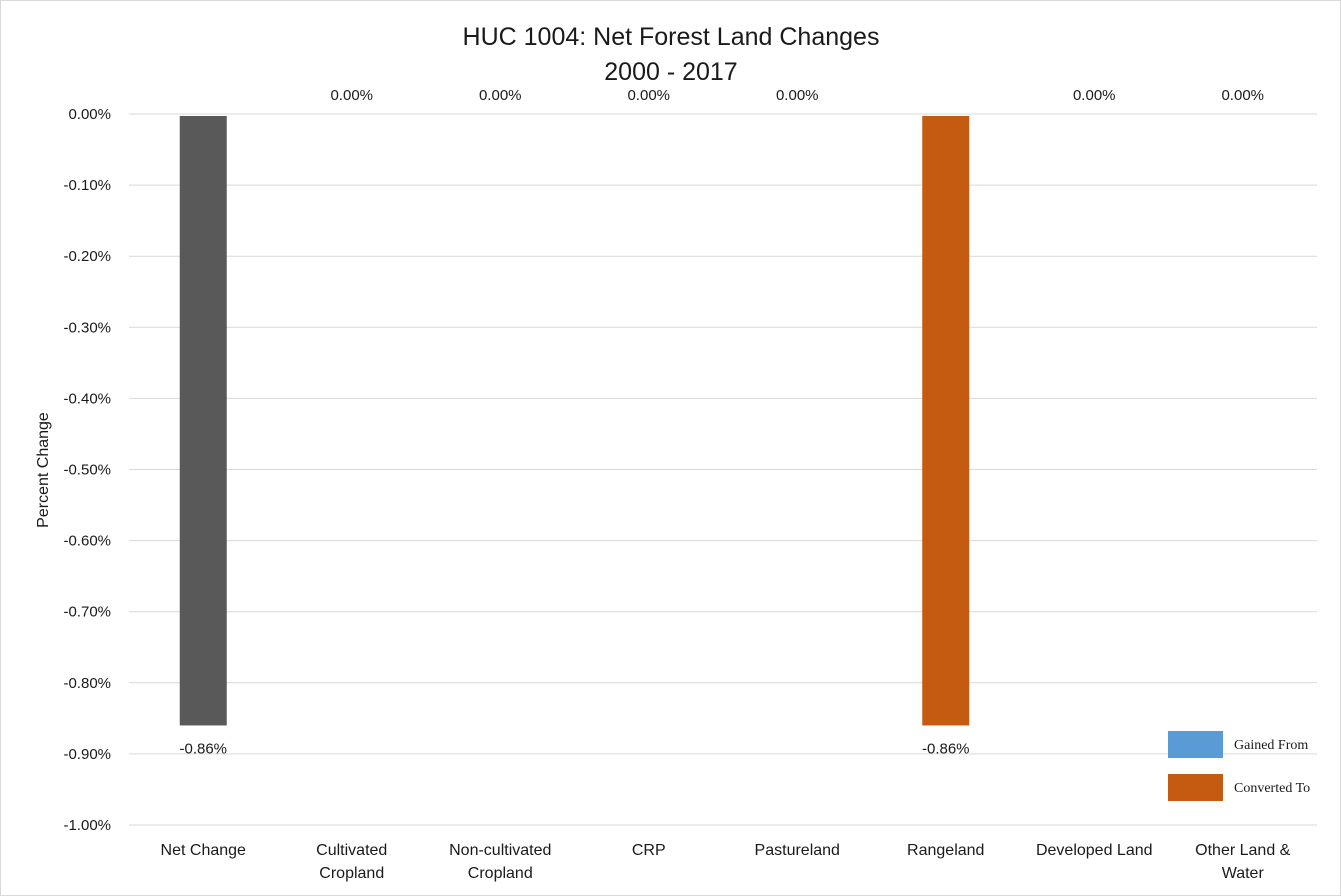 The height and width of the screenshot is (896, 1341). What do you see at coordinates (89, 114) in the screenshot?
I see `y-tick-label: 0.00%` at bounding box center [89, 114].